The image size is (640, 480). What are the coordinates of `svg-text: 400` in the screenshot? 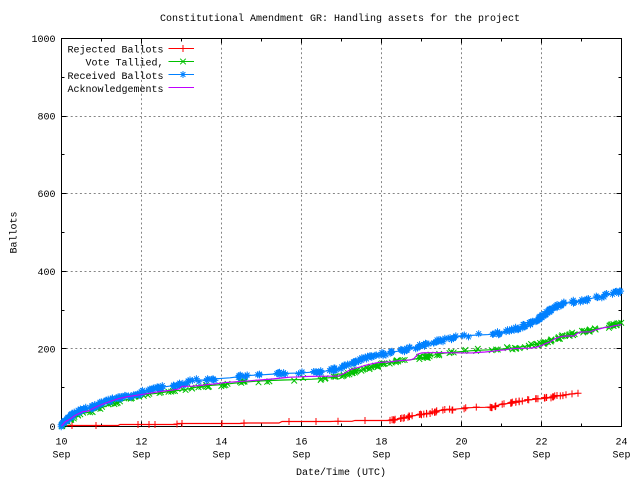 It's located at (46, 273).